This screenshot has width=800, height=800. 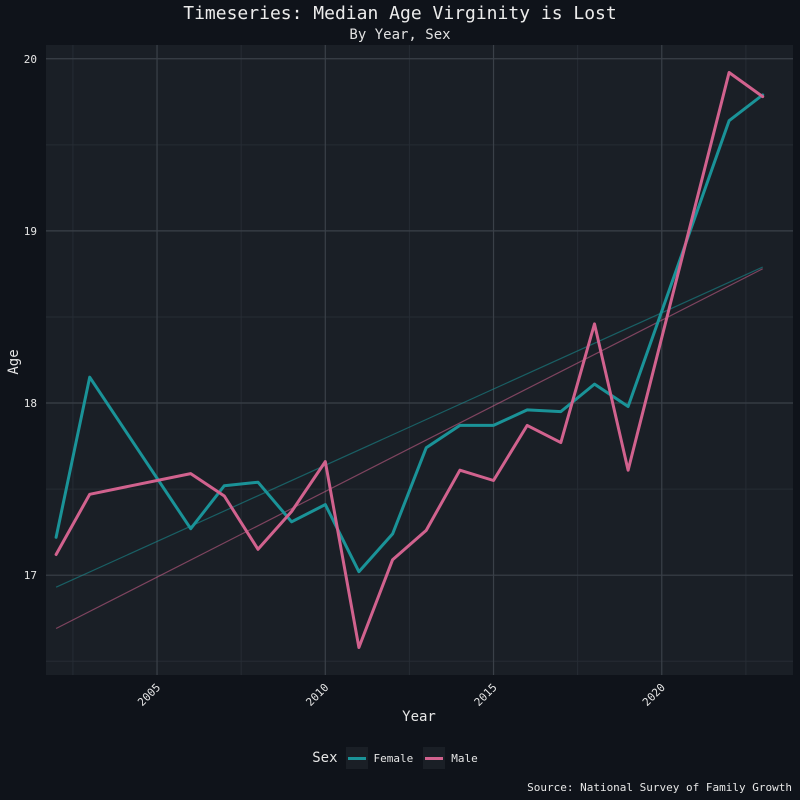 What do you see at coordinates (149, 695) in the screenshot?
I see `x-tick-label: 2005` at bounding box center [149, 695].